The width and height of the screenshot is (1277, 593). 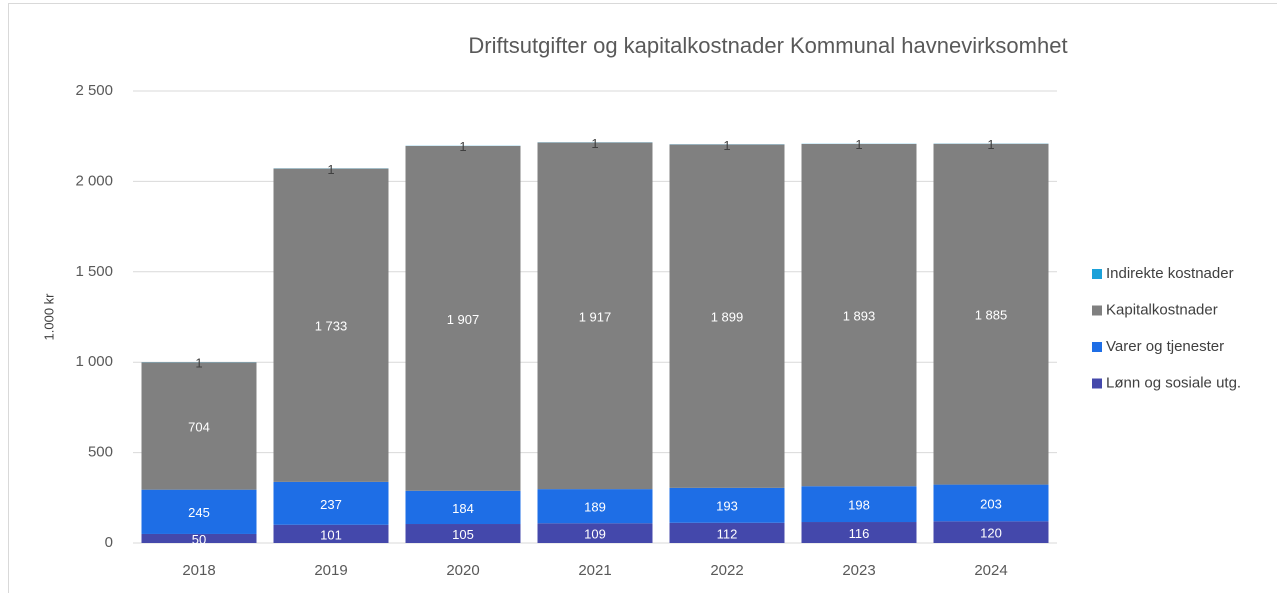 What do you see at coordinates (48, 317) in the screenshot?
I see `y-axis-label: 1.000 kr` at bounding box center [48, 317].